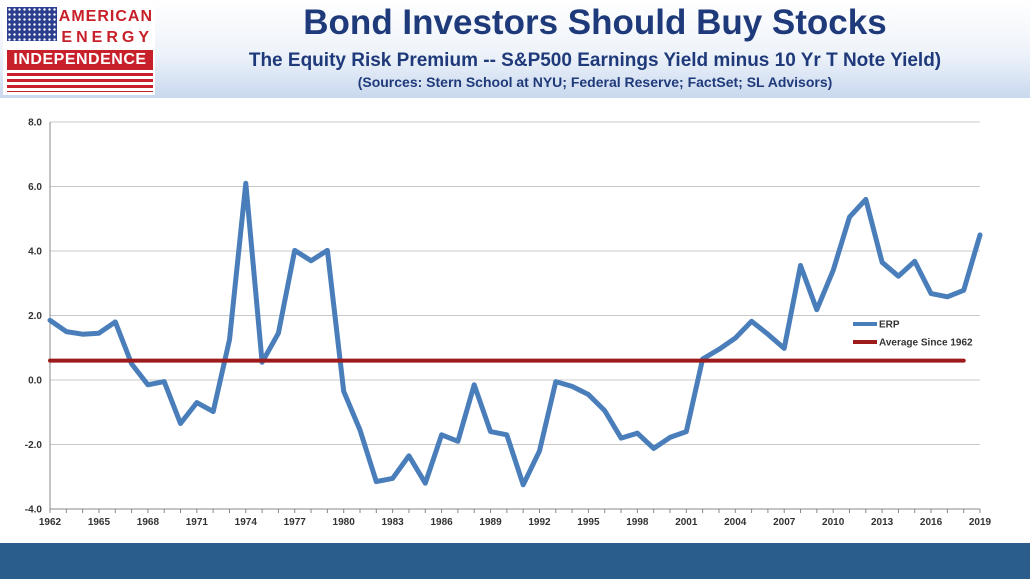 The height and width of the screenshot is (579, 1030). Describe the element at coordinates (490, 522) in the screenshot. I see `x-tick-label: 1989` at that location.